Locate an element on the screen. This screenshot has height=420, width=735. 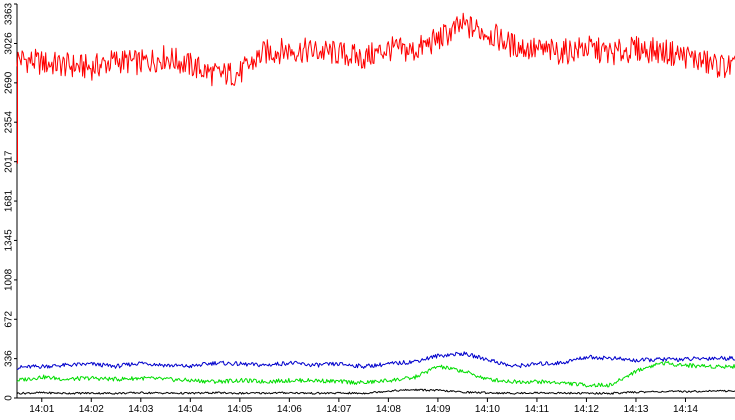
y-tick-label: 2354 is located at coordinates (9, 122).